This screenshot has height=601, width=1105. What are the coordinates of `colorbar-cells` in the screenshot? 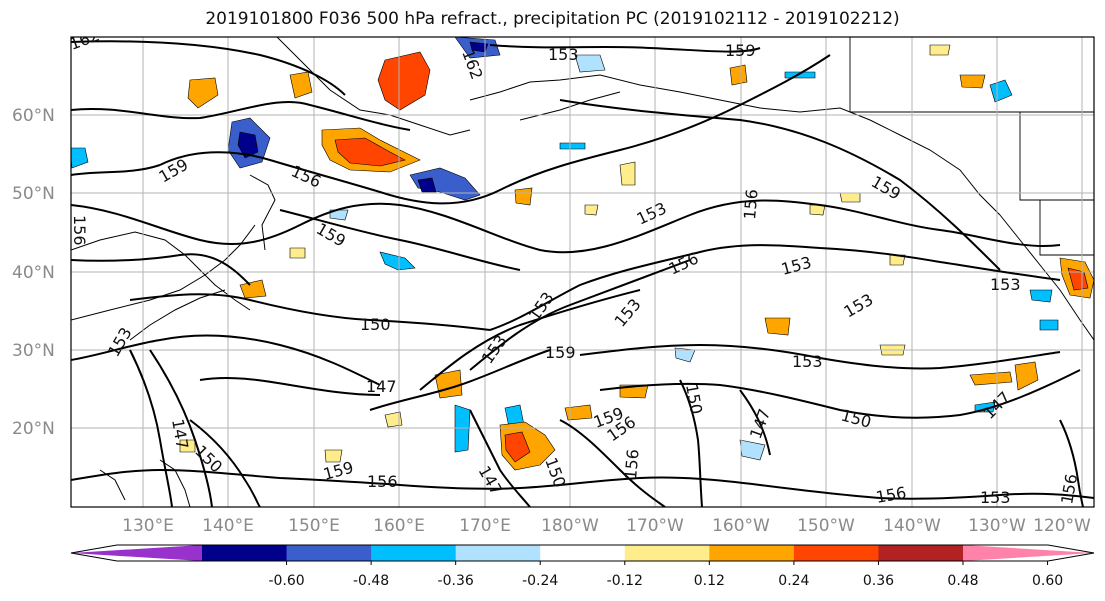 It's located at (582, 553).